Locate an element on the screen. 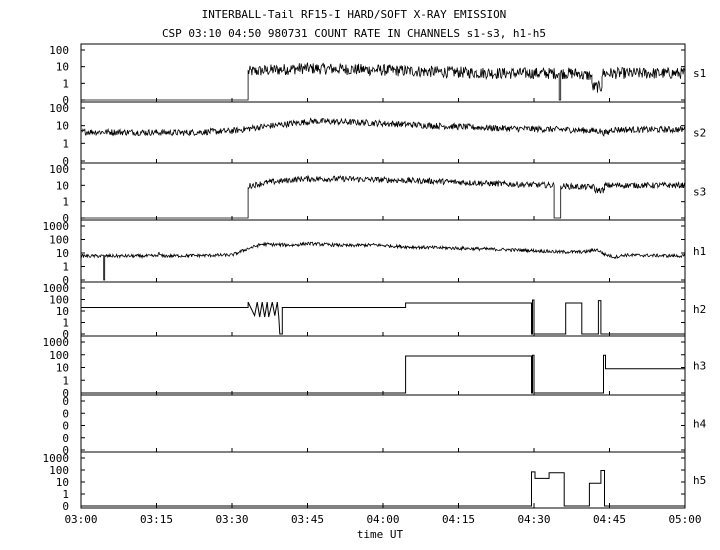  series-line-h3 is located at coordinates (383, 374).